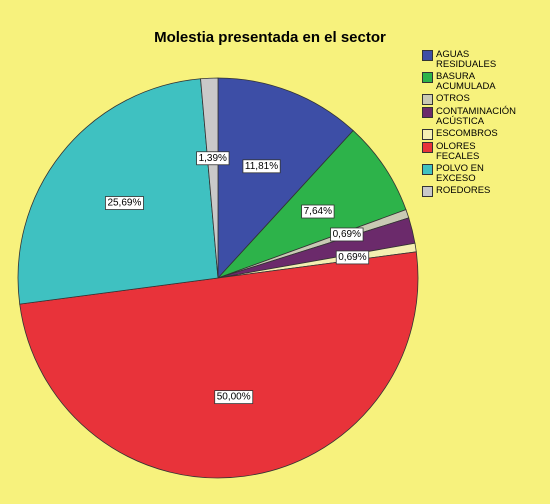 The width and height of the screenshot is (550, 504). I want to click on value-label: 11,81%, so click(261, 166).